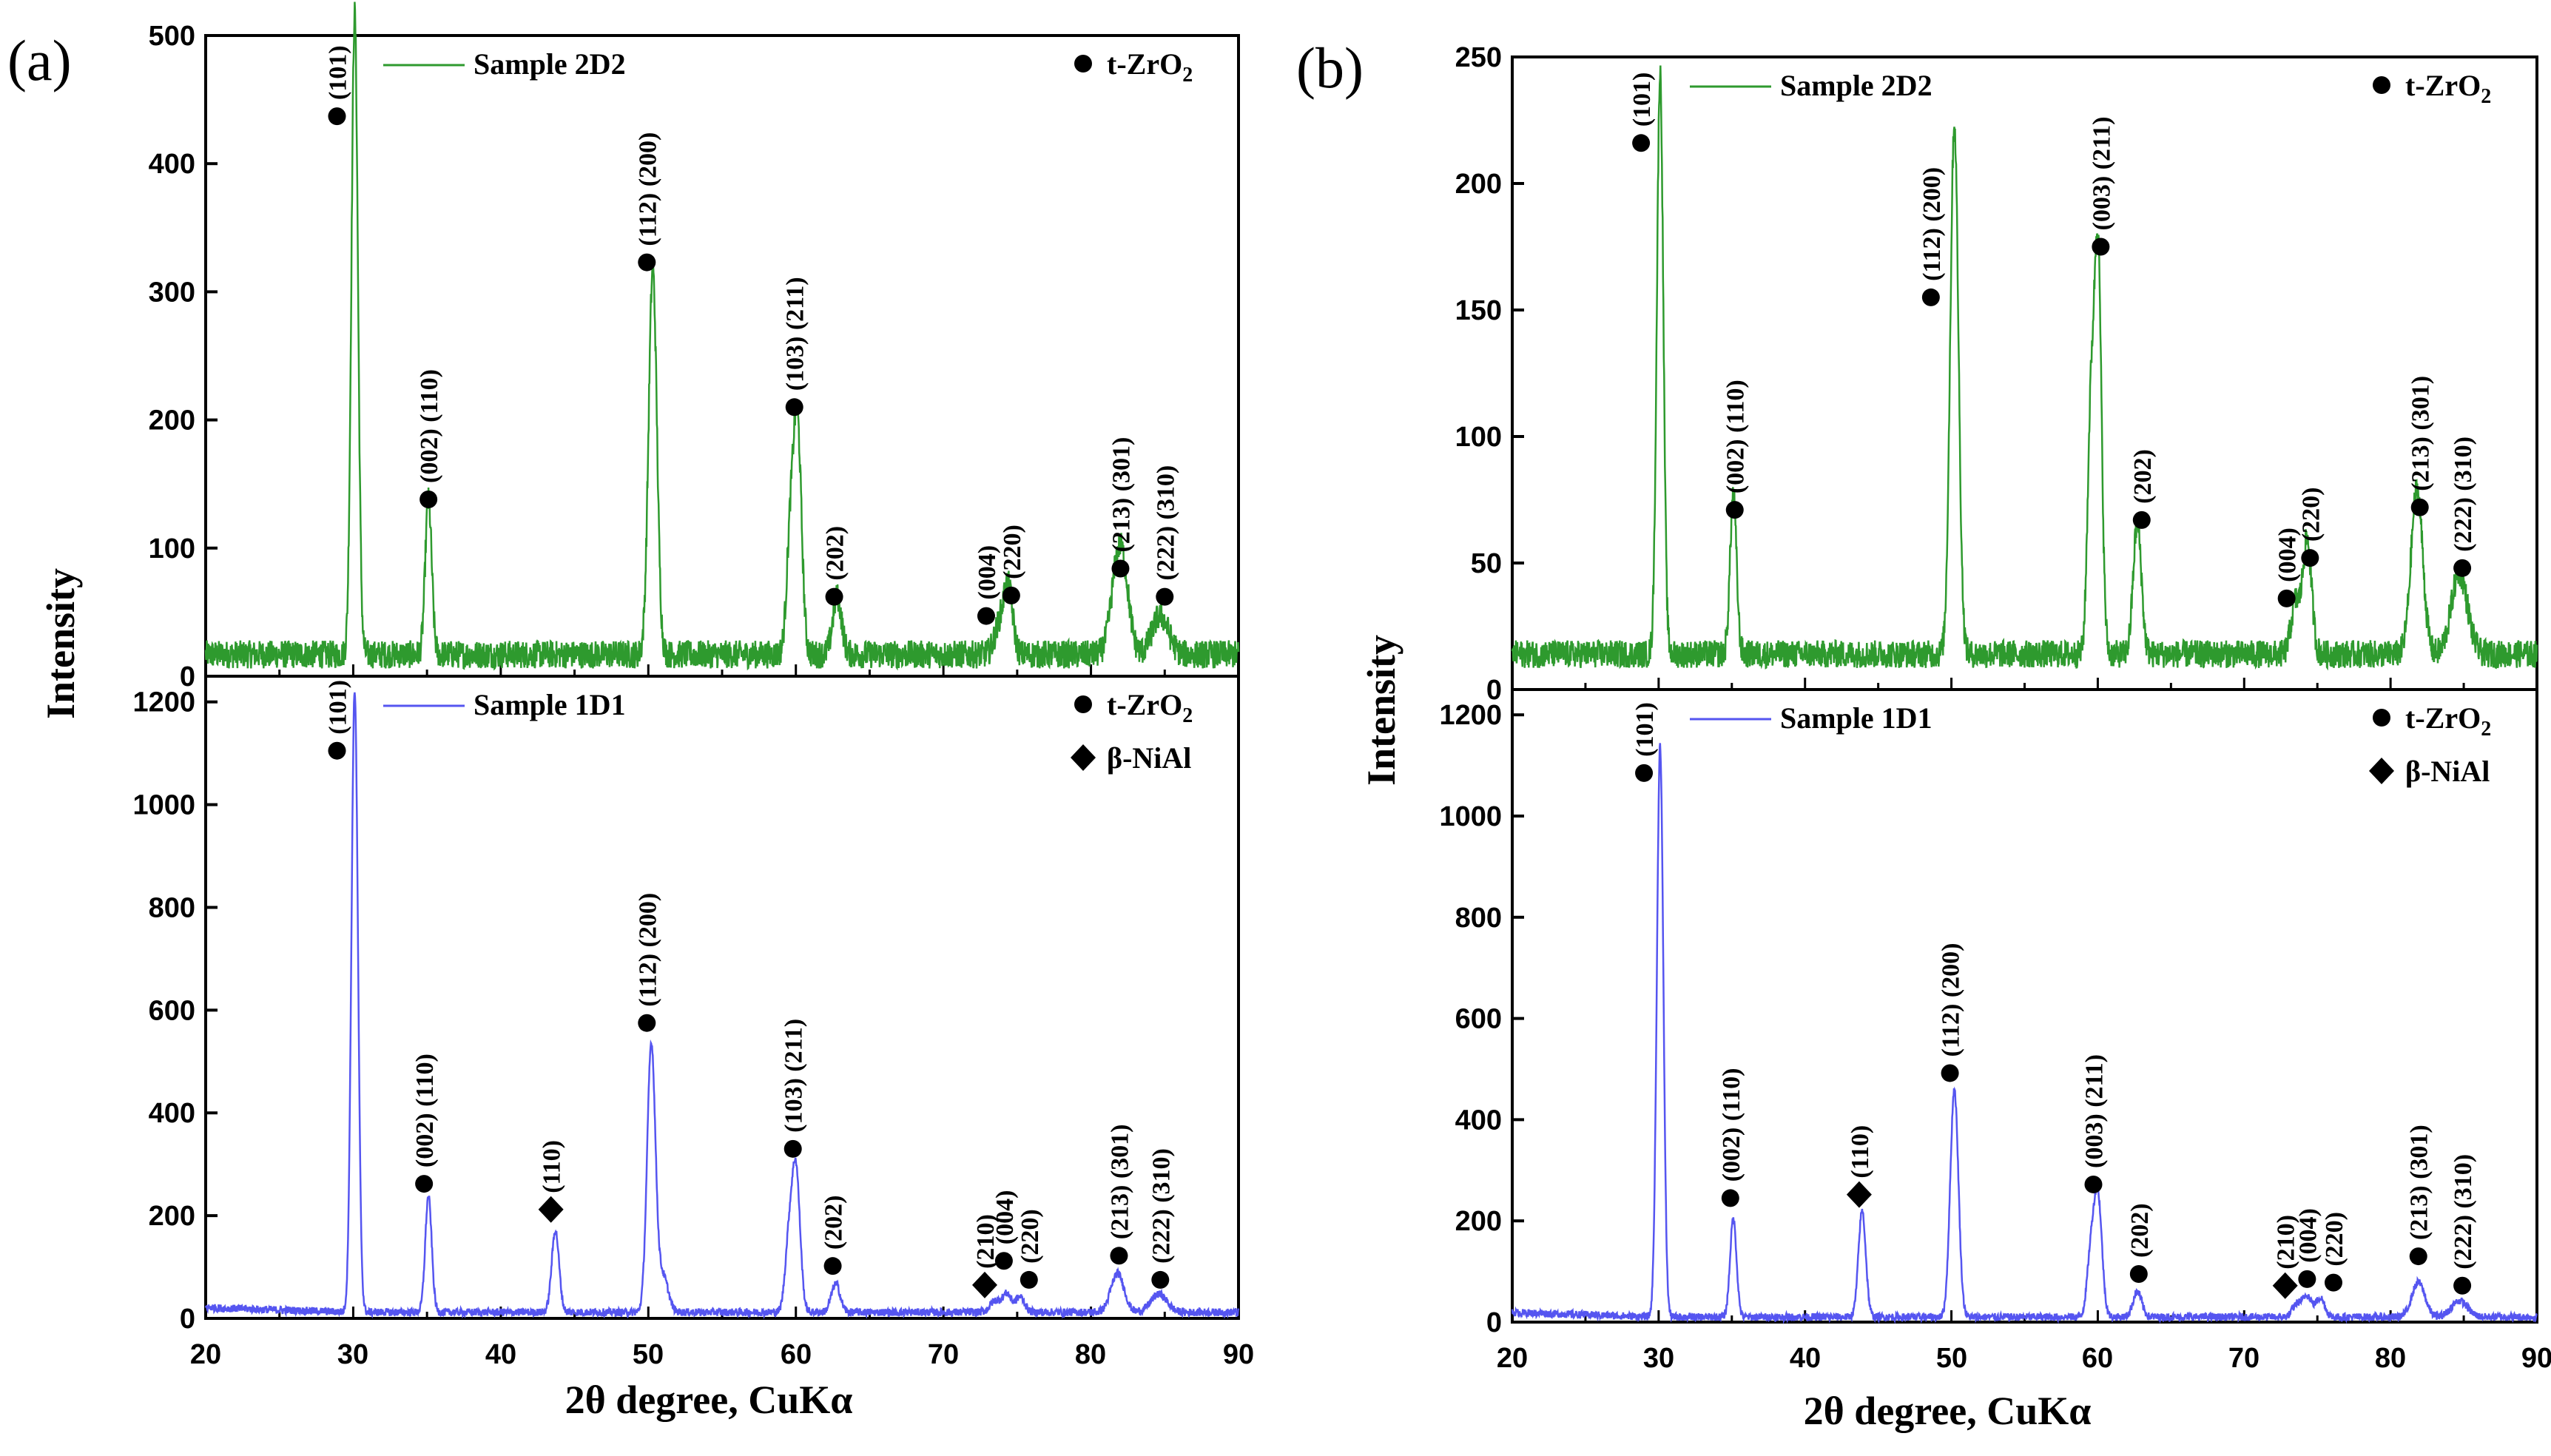  Describe the element at coordinates (172, 1011) in the screenshot. I see `y-tick-label: 600` at that location.